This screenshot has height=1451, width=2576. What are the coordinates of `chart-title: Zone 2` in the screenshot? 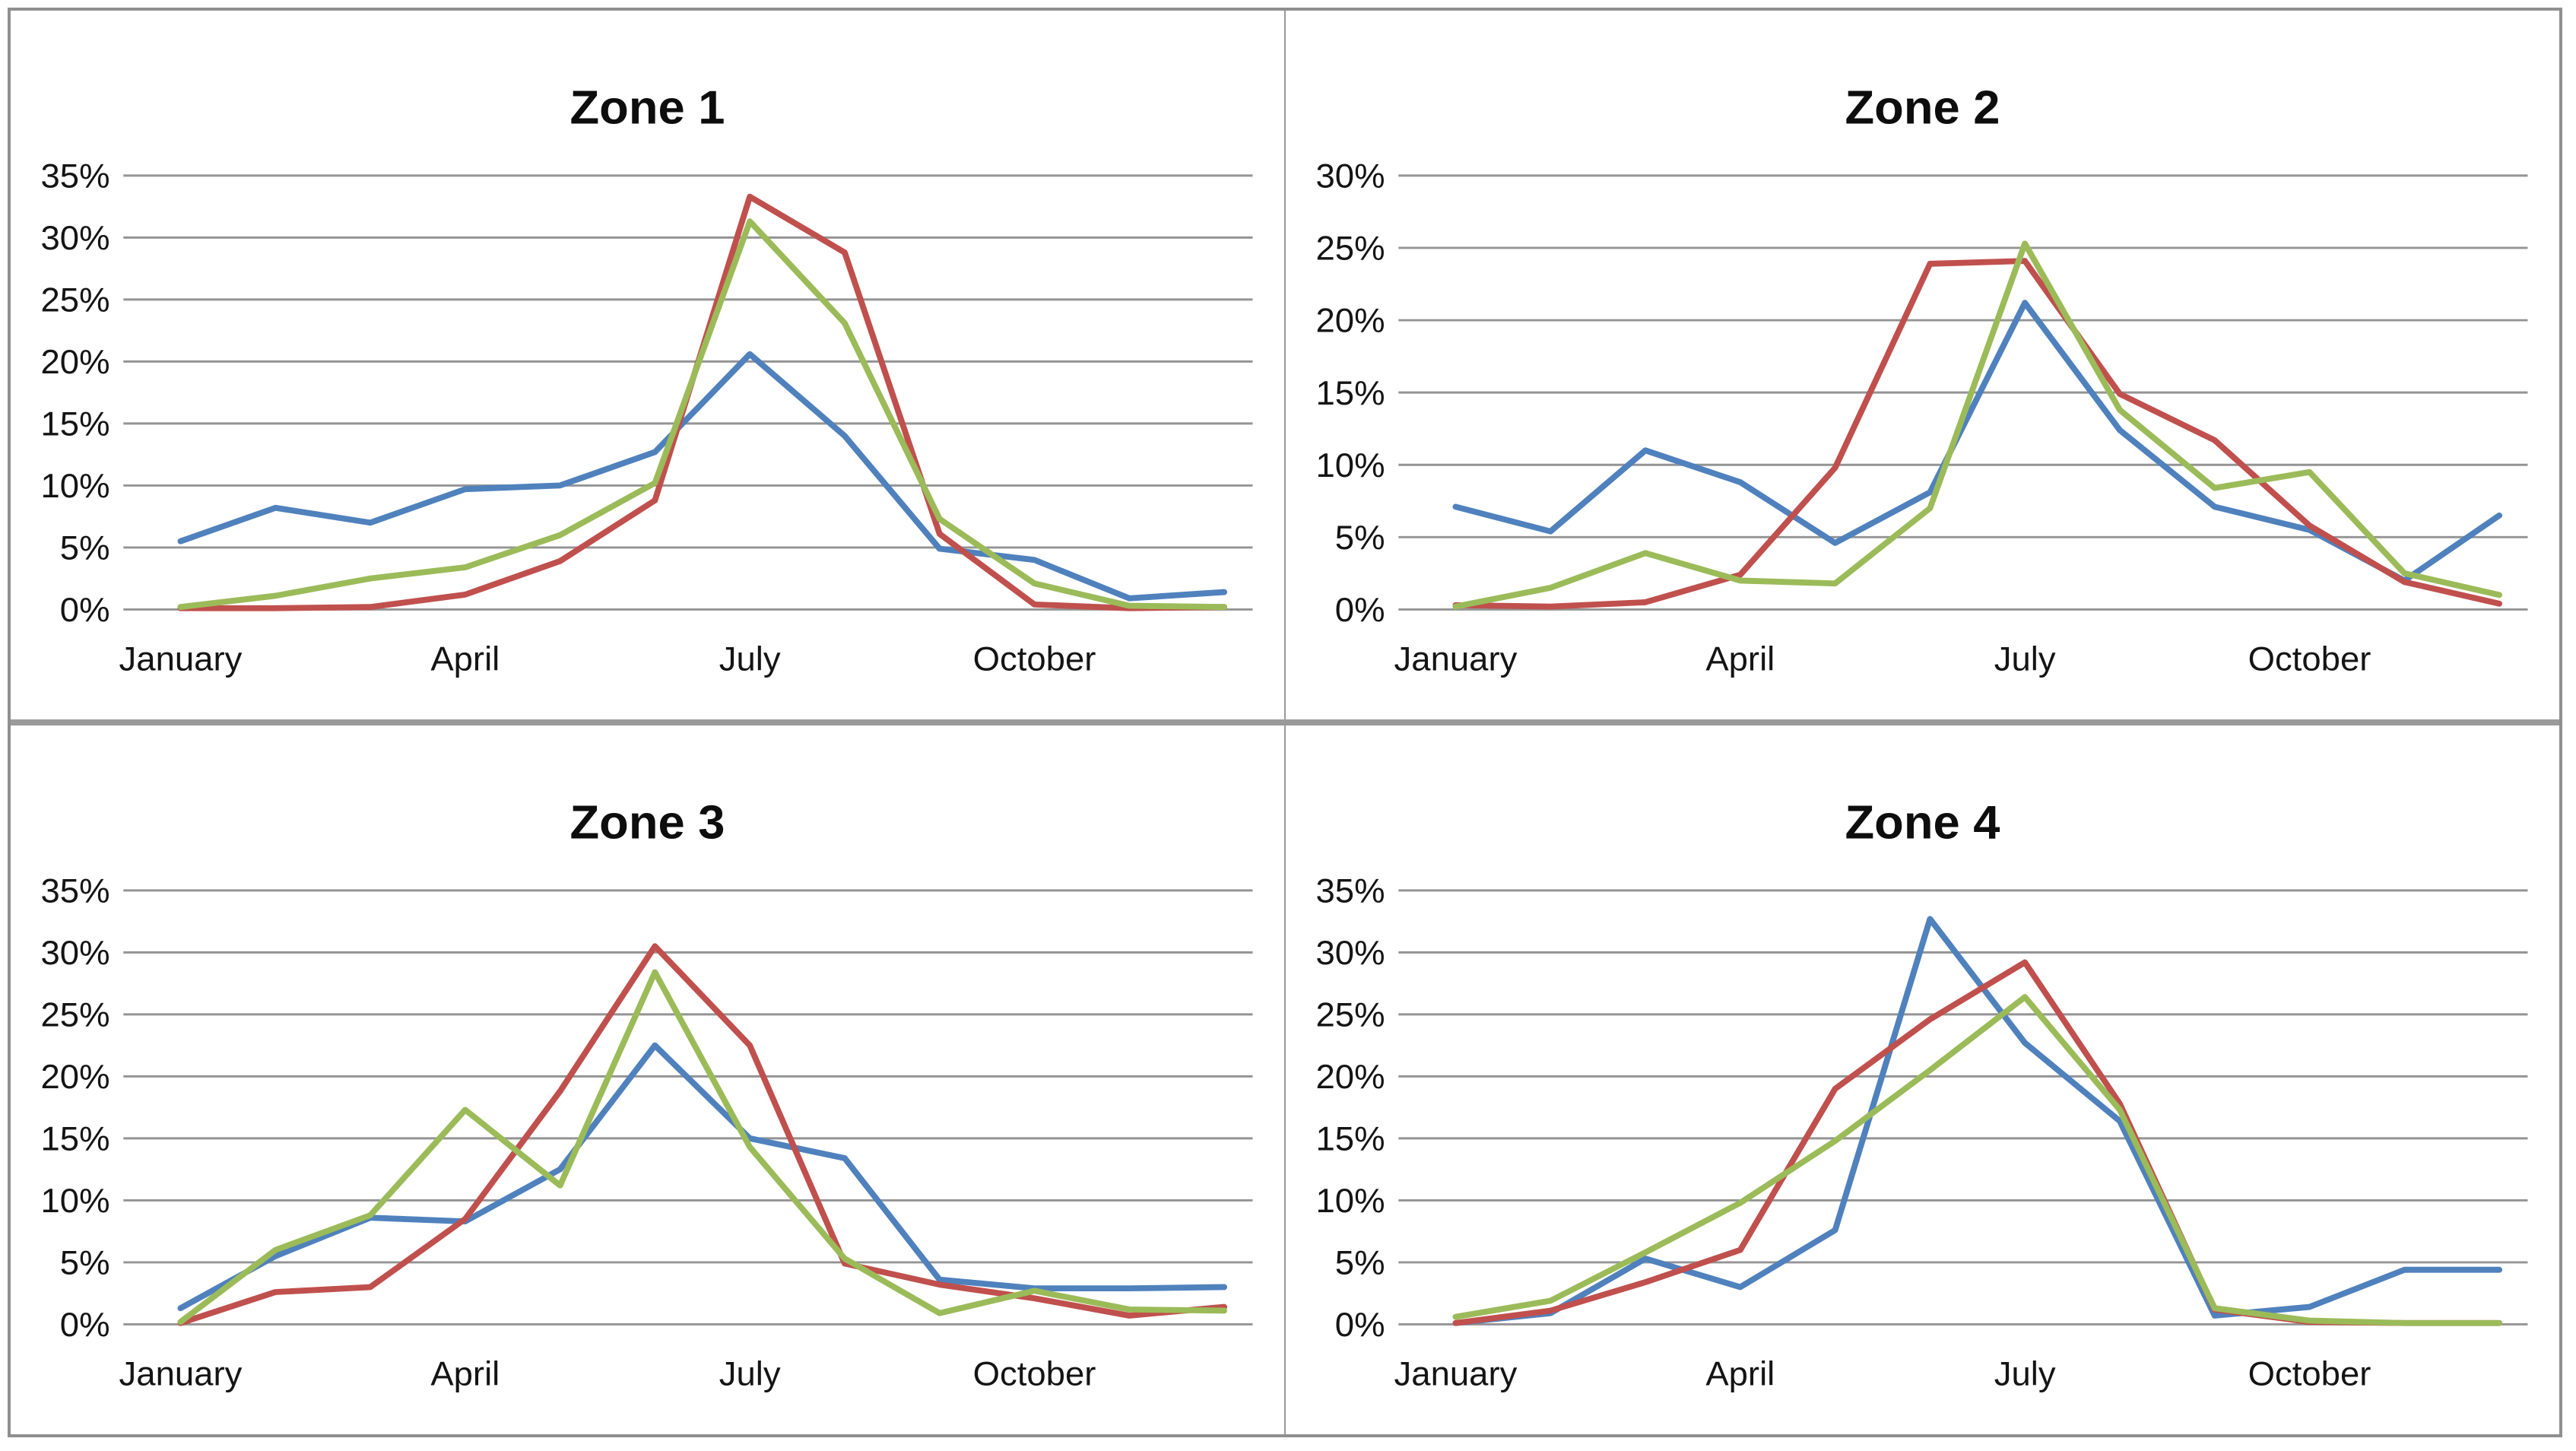 It's located at (1923, 108).